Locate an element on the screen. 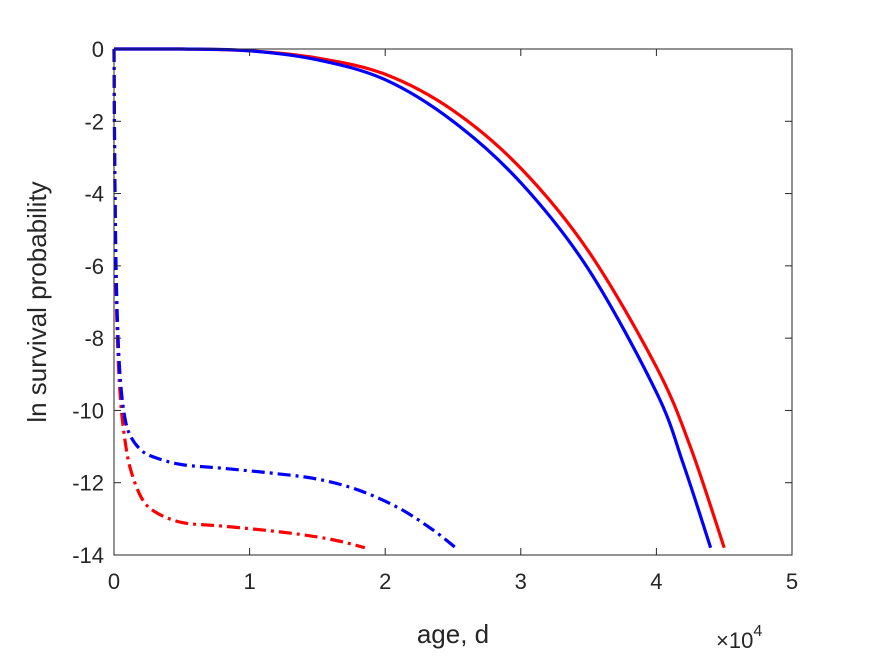 This screenshot has width=875, height=656. x-tick-label: 5 is located at coordinates (792, 581).